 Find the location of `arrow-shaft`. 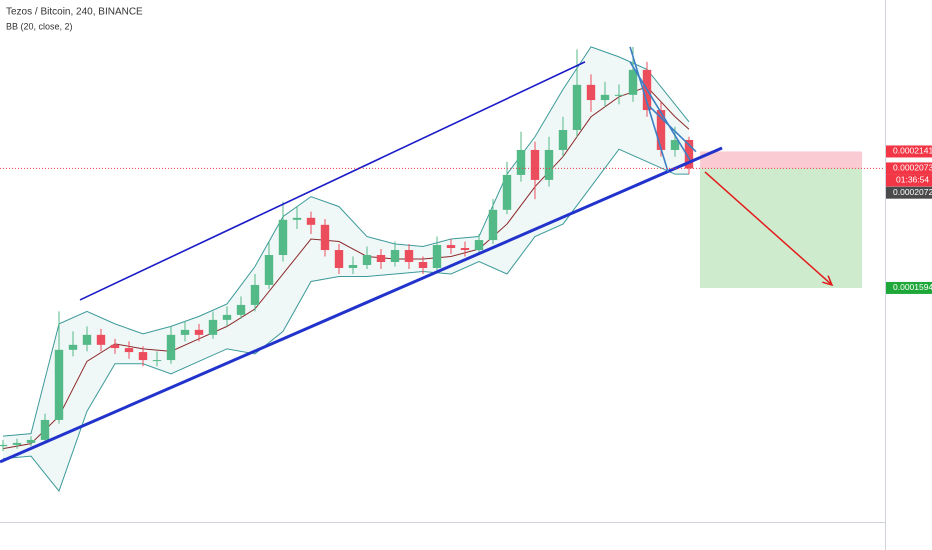

arrow-shaft is located at coordinates (768, 228).